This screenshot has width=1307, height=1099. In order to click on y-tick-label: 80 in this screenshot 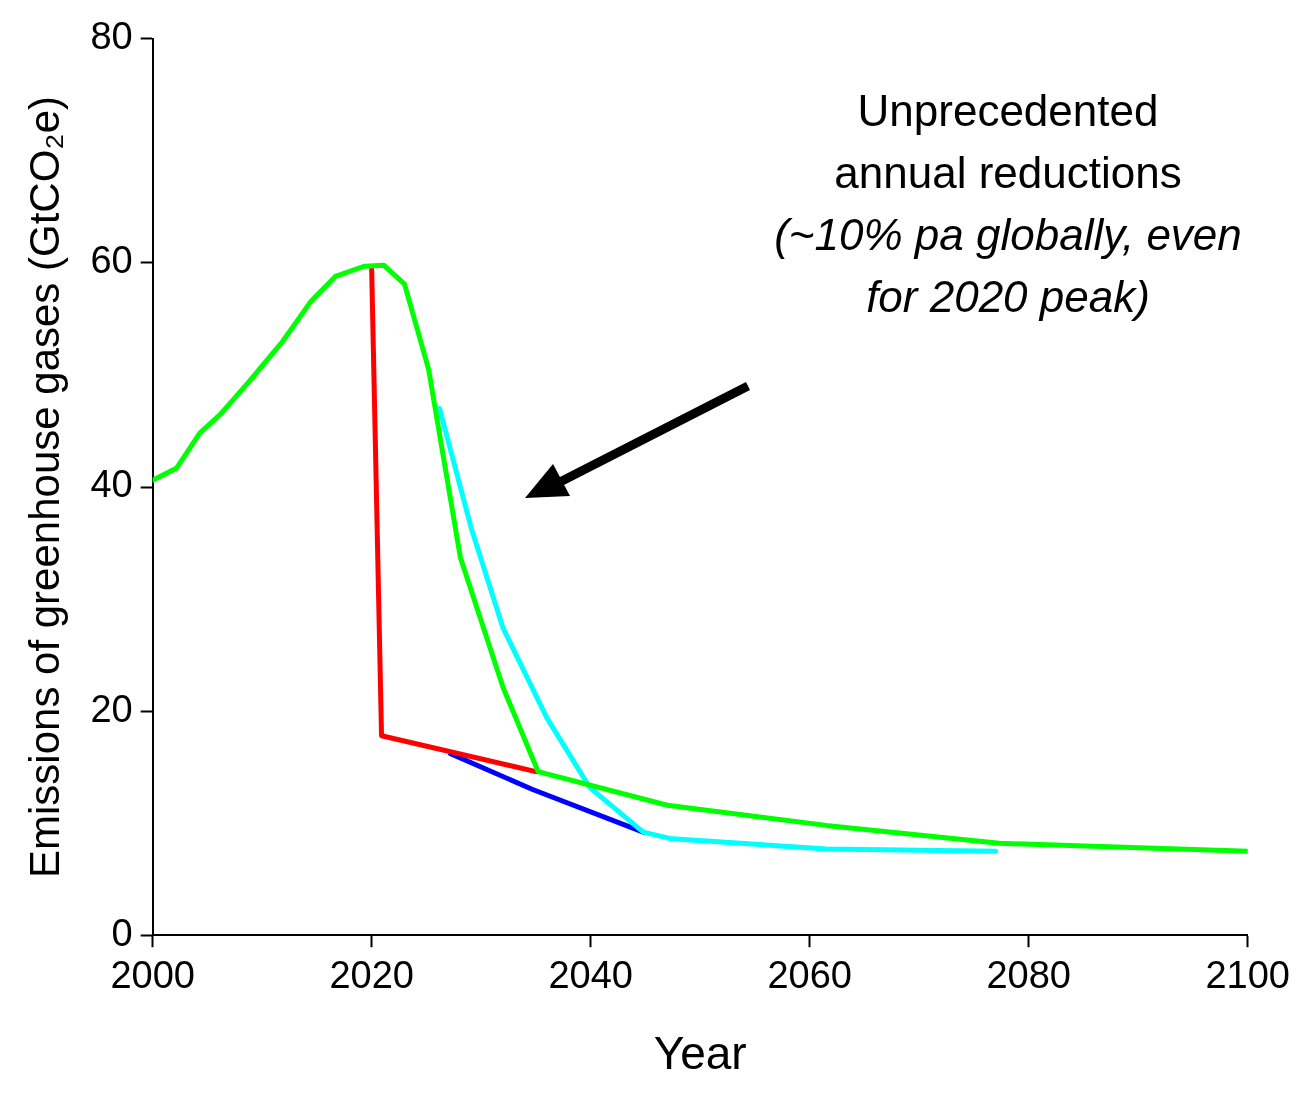, I will do `click(111, 36)`.